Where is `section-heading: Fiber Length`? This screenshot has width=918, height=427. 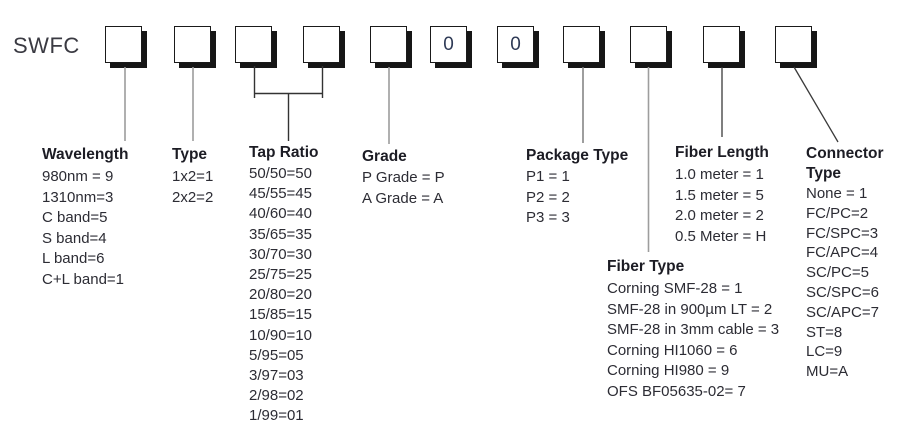
section-heading: Fiber Length is located at coordinates (722, 152).